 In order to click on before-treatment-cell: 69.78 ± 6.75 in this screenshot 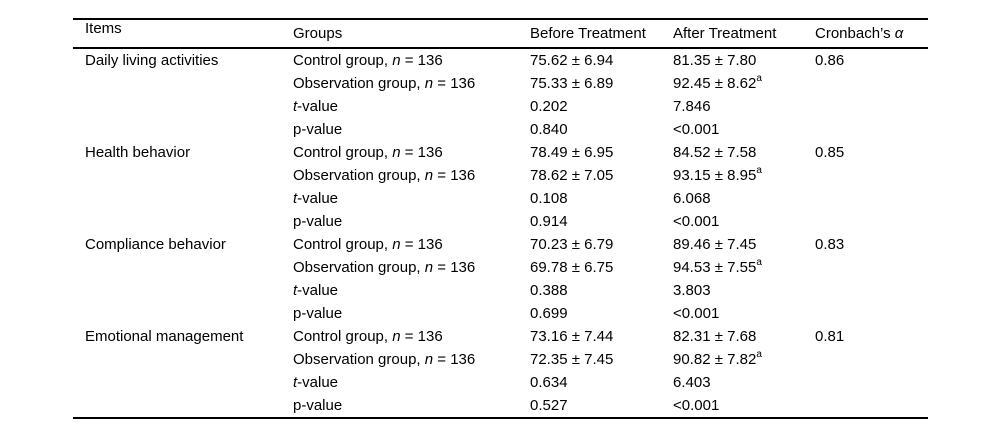, I will do `click(572, 267)`.